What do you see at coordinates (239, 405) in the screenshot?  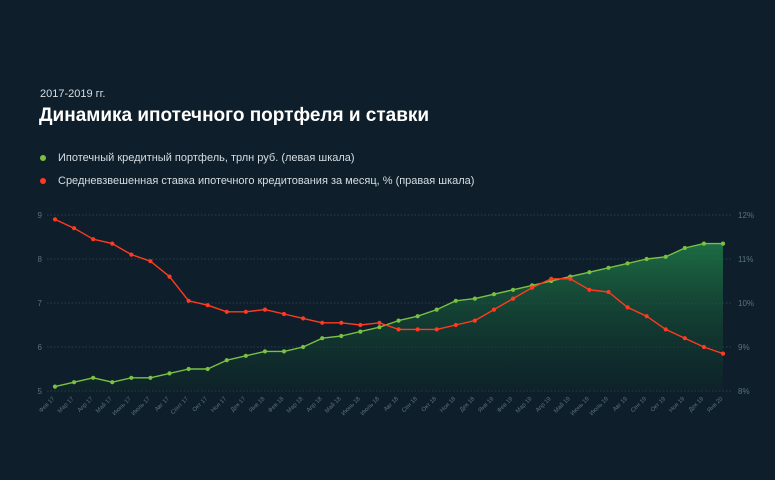 I see `x-tick-label: Дек 17` at bounding box center [239, 405].